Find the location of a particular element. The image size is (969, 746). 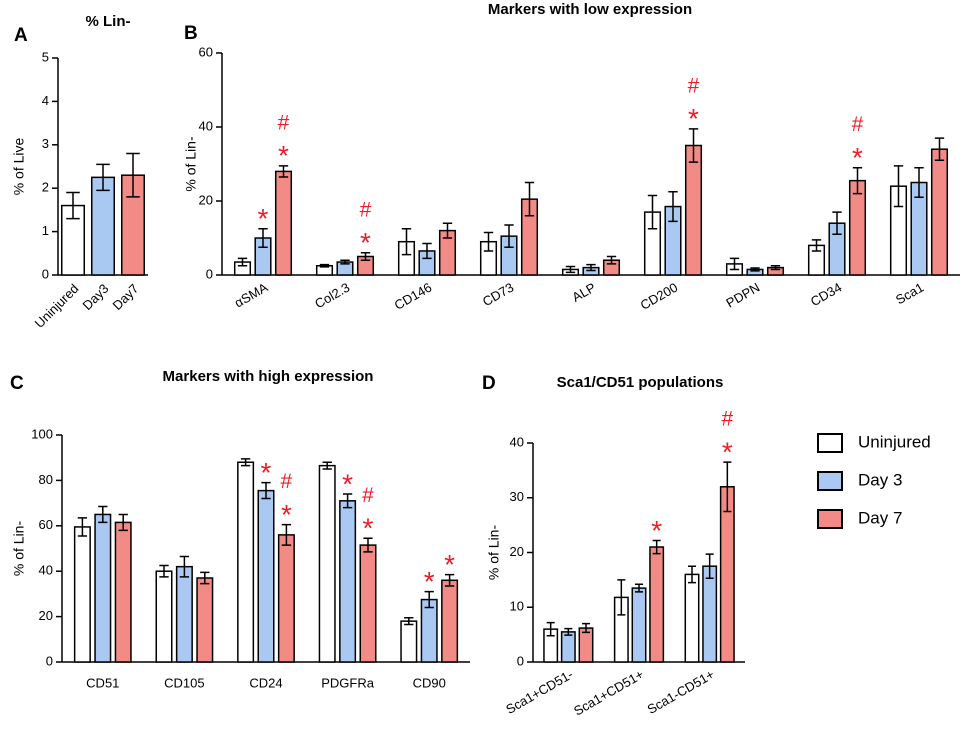

chart-title: % Lin- is located at coordinates (108, 21).